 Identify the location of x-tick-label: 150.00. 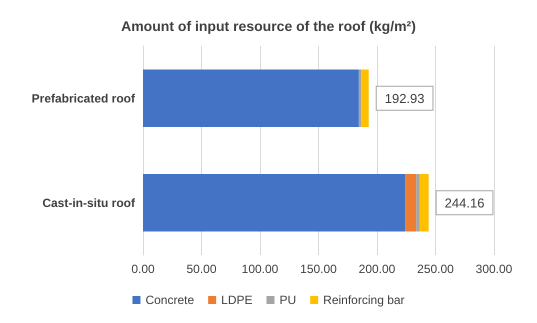
(319, 269).